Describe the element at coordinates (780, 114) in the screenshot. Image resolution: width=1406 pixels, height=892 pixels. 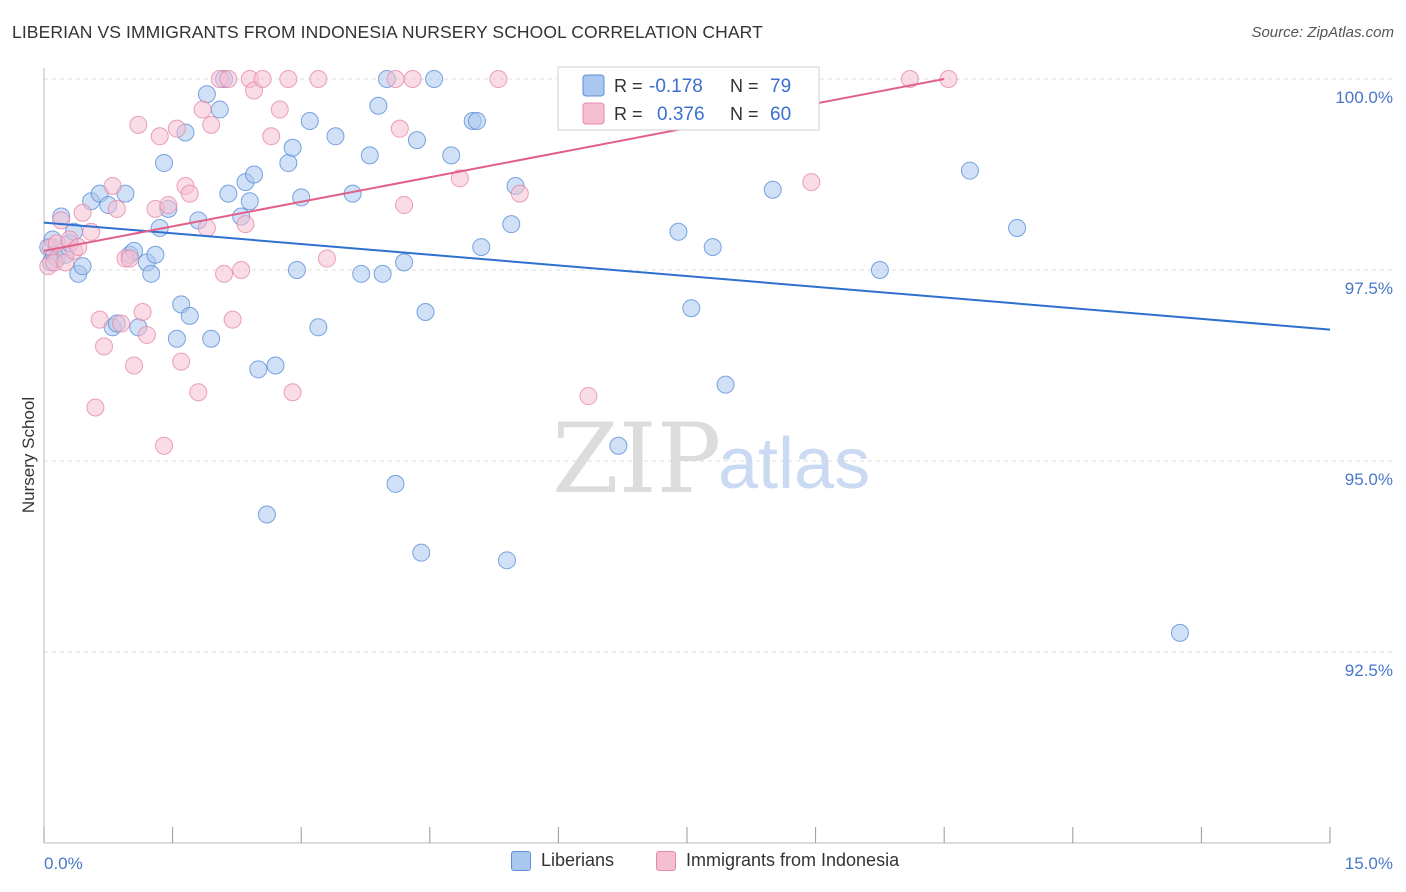
I see `legend-n-value-indonesia: 60` at that location.